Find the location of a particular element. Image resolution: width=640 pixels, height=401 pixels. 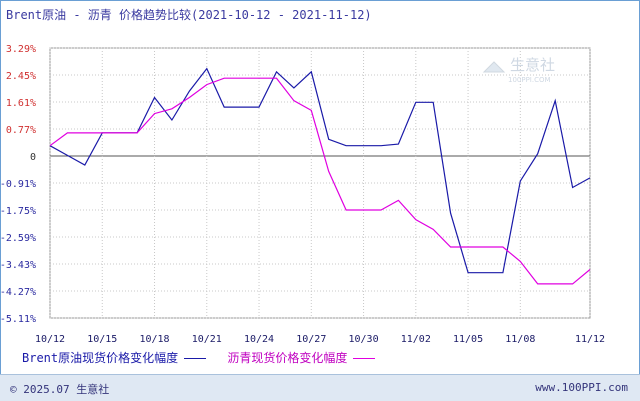

legend-label-brent: Brent原油现货价格变化幅度 is located at coordinates (100, 358).